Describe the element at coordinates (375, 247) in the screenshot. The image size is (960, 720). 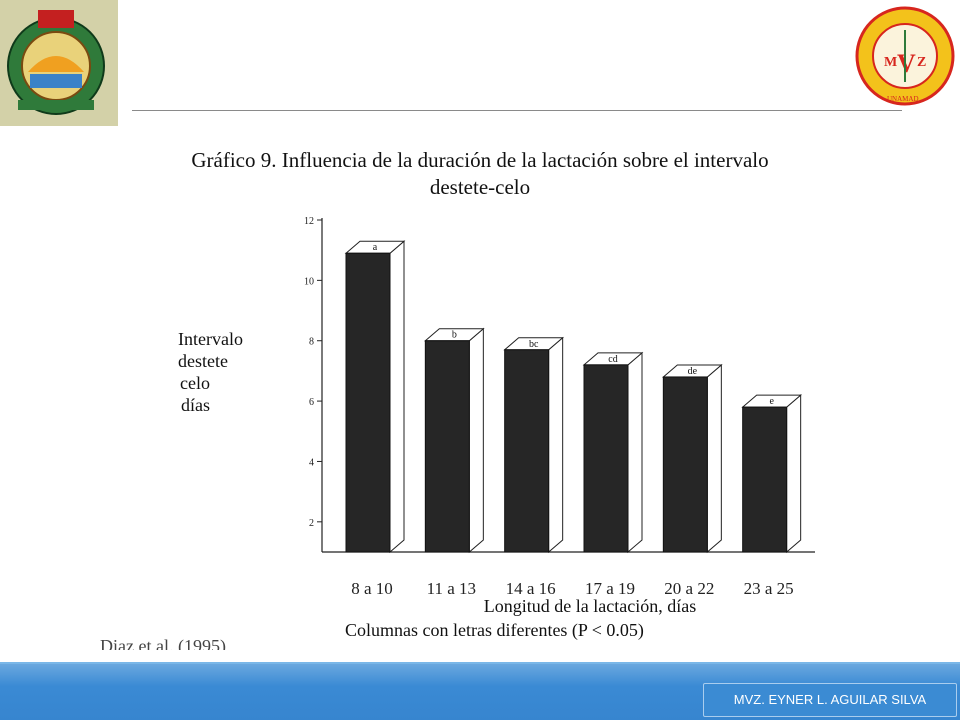
I see `bar-letter-label: a` at that location.